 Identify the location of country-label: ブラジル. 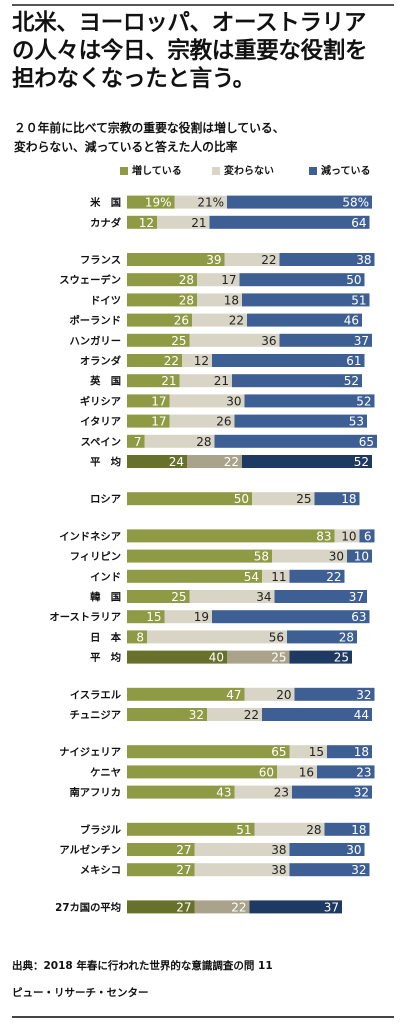
(101, 829).